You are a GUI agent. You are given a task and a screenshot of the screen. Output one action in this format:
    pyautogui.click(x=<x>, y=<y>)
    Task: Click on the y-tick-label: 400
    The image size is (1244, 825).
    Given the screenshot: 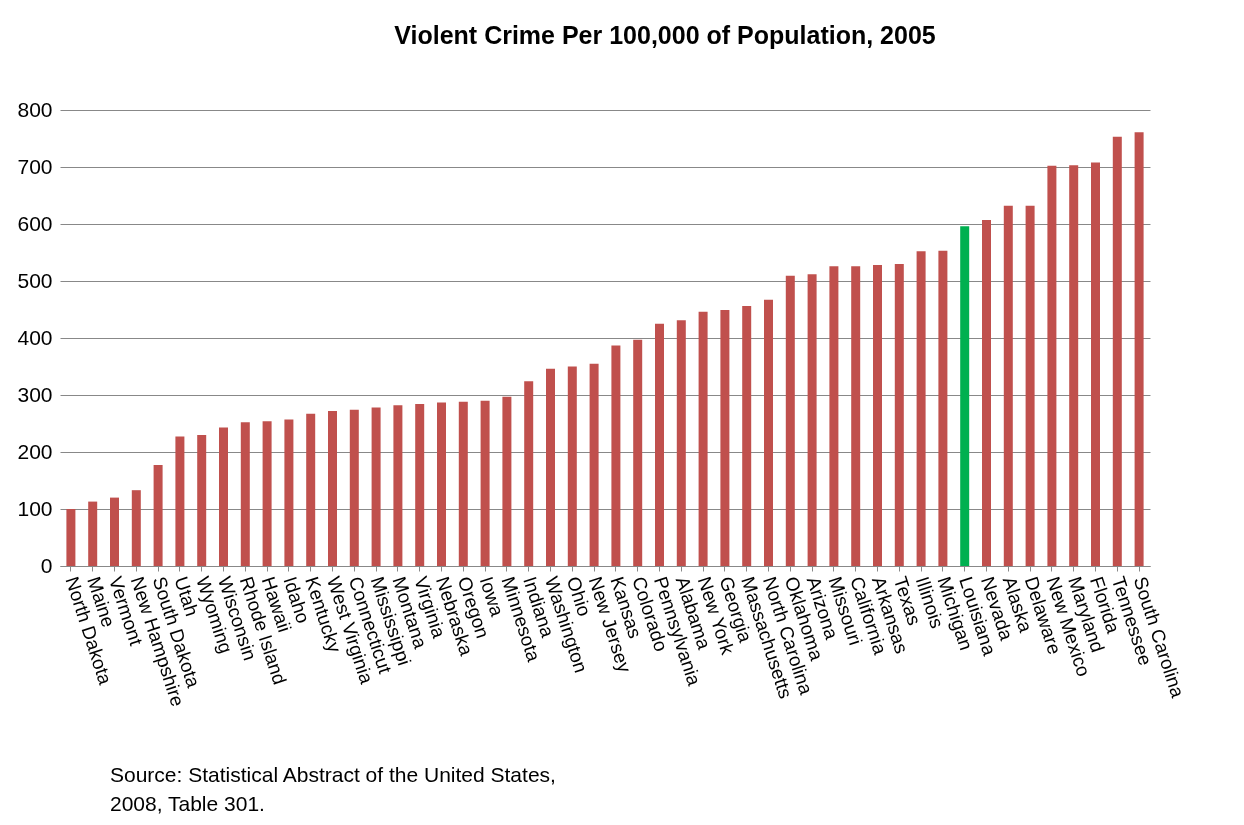 What is the action you would take?
    pyautogui.click(x=35, y=337)
    